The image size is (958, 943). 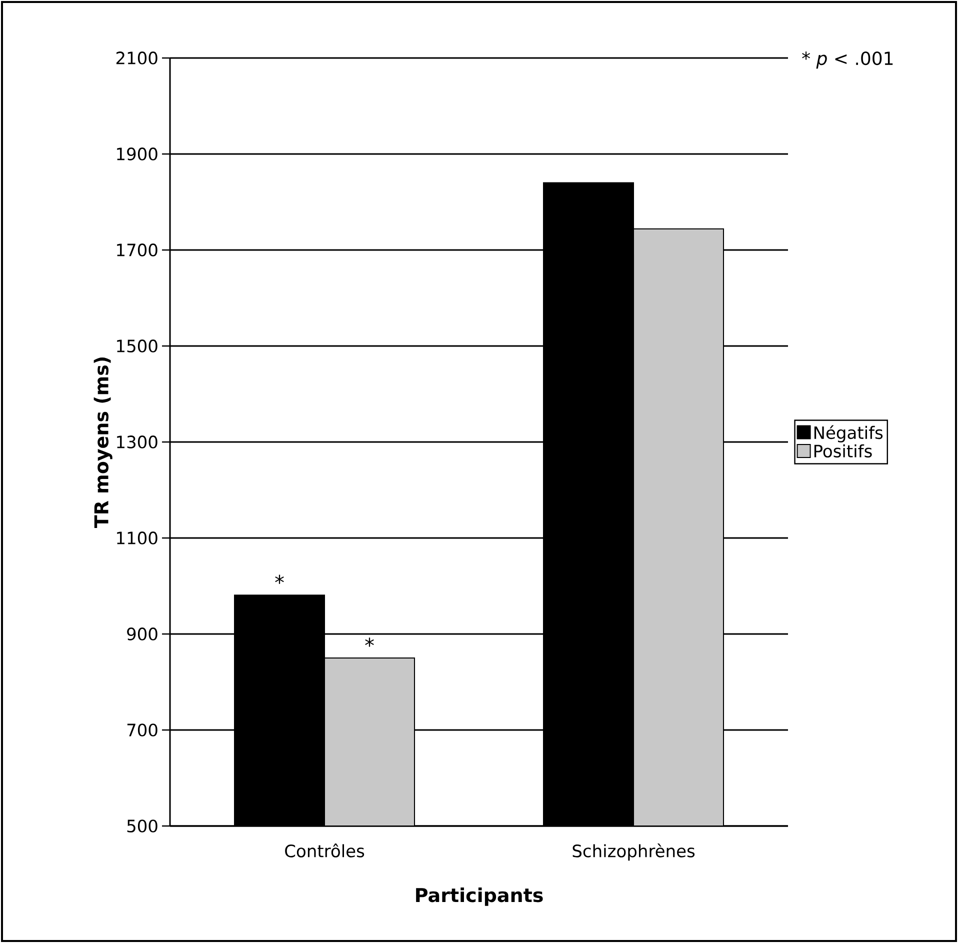 What do you see at coordinates (142, 826) in the screenshot?
I see `y-tick-label: 500` at bounding box center [142, 826].